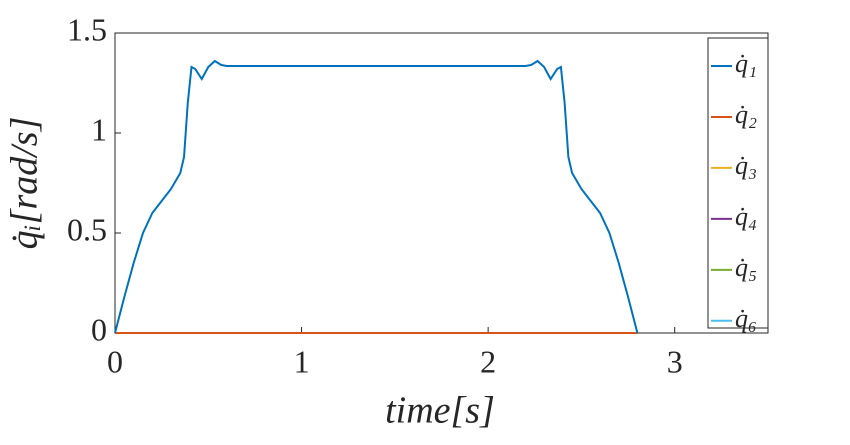 The width and height of the screenshot is (850, 445). What do you see at coordinates (440, 411) in the screenshot?
I see `x-axis-label: time[s]` at bounding box center [440, 411].